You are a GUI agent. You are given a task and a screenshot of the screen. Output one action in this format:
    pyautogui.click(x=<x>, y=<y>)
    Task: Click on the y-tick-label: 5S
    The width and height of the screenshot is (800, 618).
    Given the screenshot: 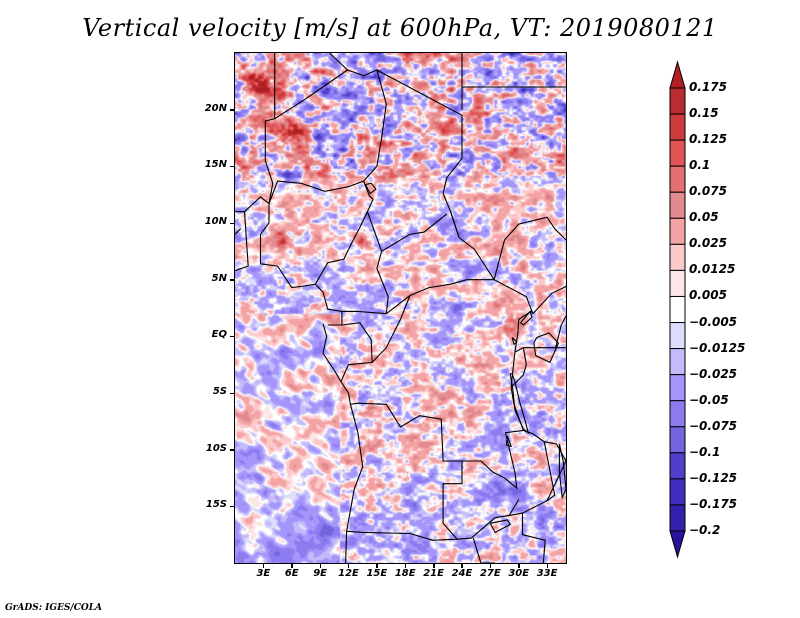 What is the action you would take?
    pyautogui.click(x=219, y=391)
    